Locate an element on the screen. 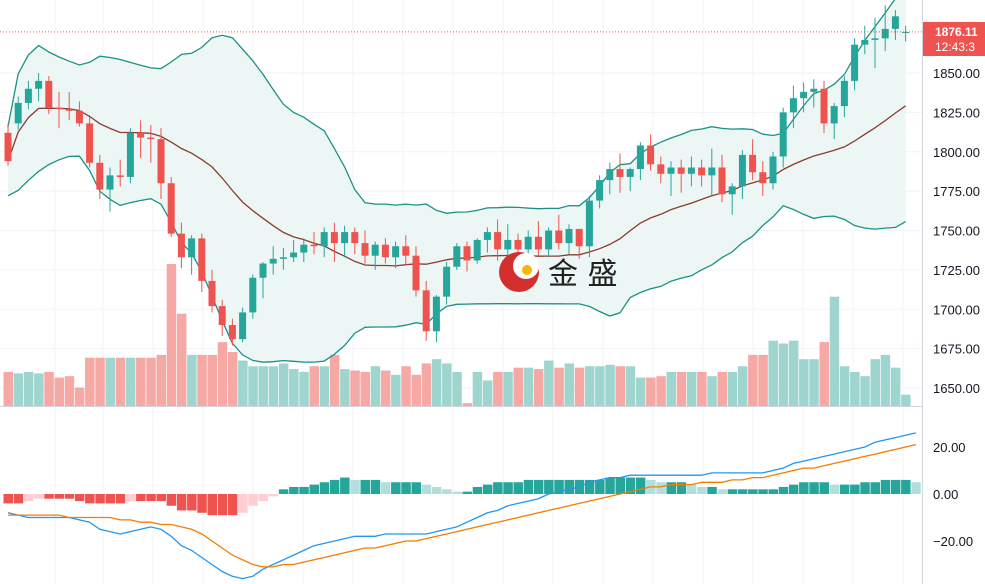  price-axis-tick: 1850.00 is located at coordinates (956, 73).